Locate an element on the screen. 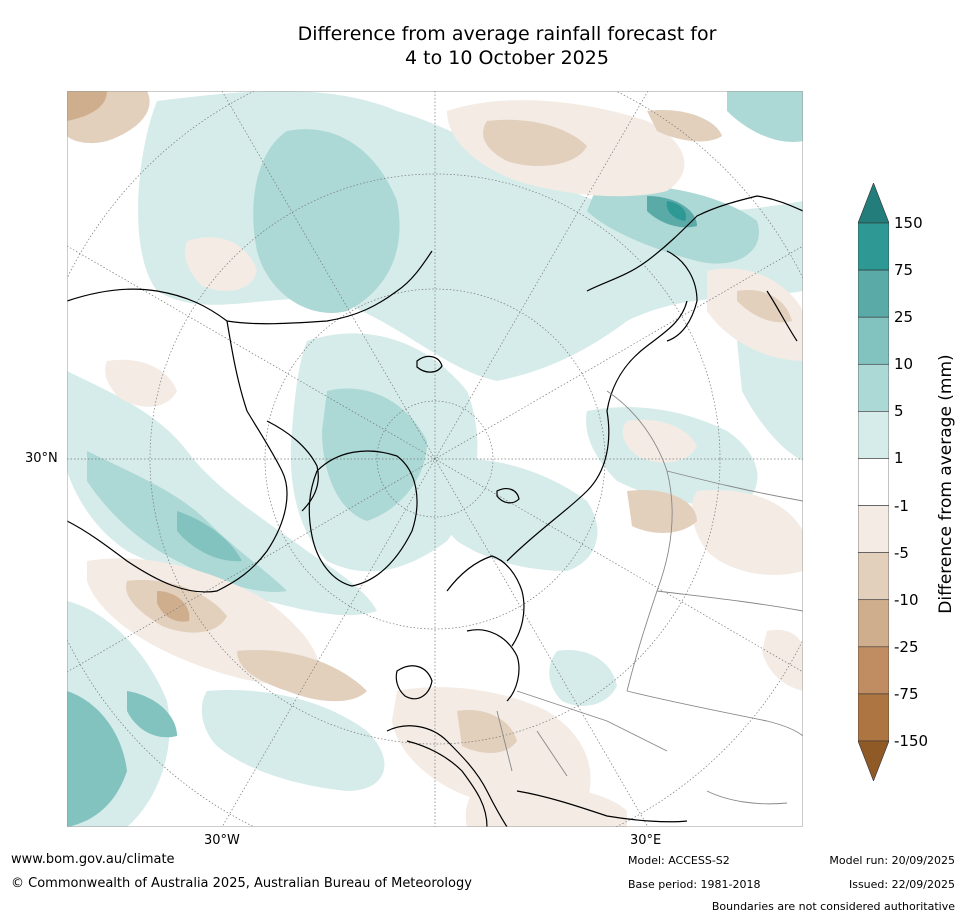 This screenshot has width=965, height=919. colorbar-title: Difference from average (mm) is located at coordinates (946, 484).